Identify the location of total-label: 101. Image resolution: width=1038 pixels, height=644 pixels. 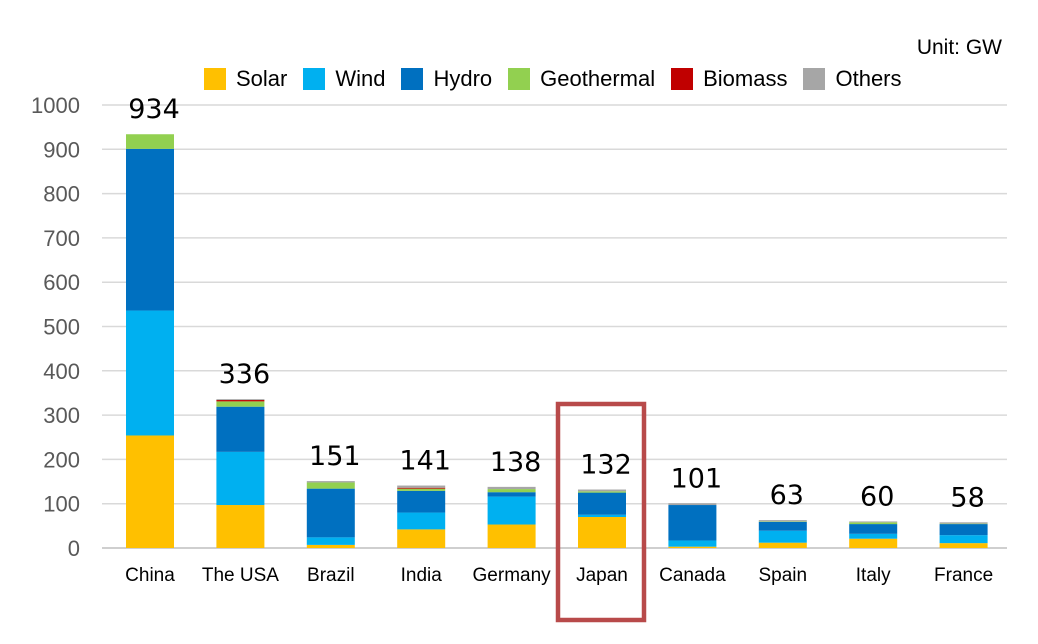
(697, 478).